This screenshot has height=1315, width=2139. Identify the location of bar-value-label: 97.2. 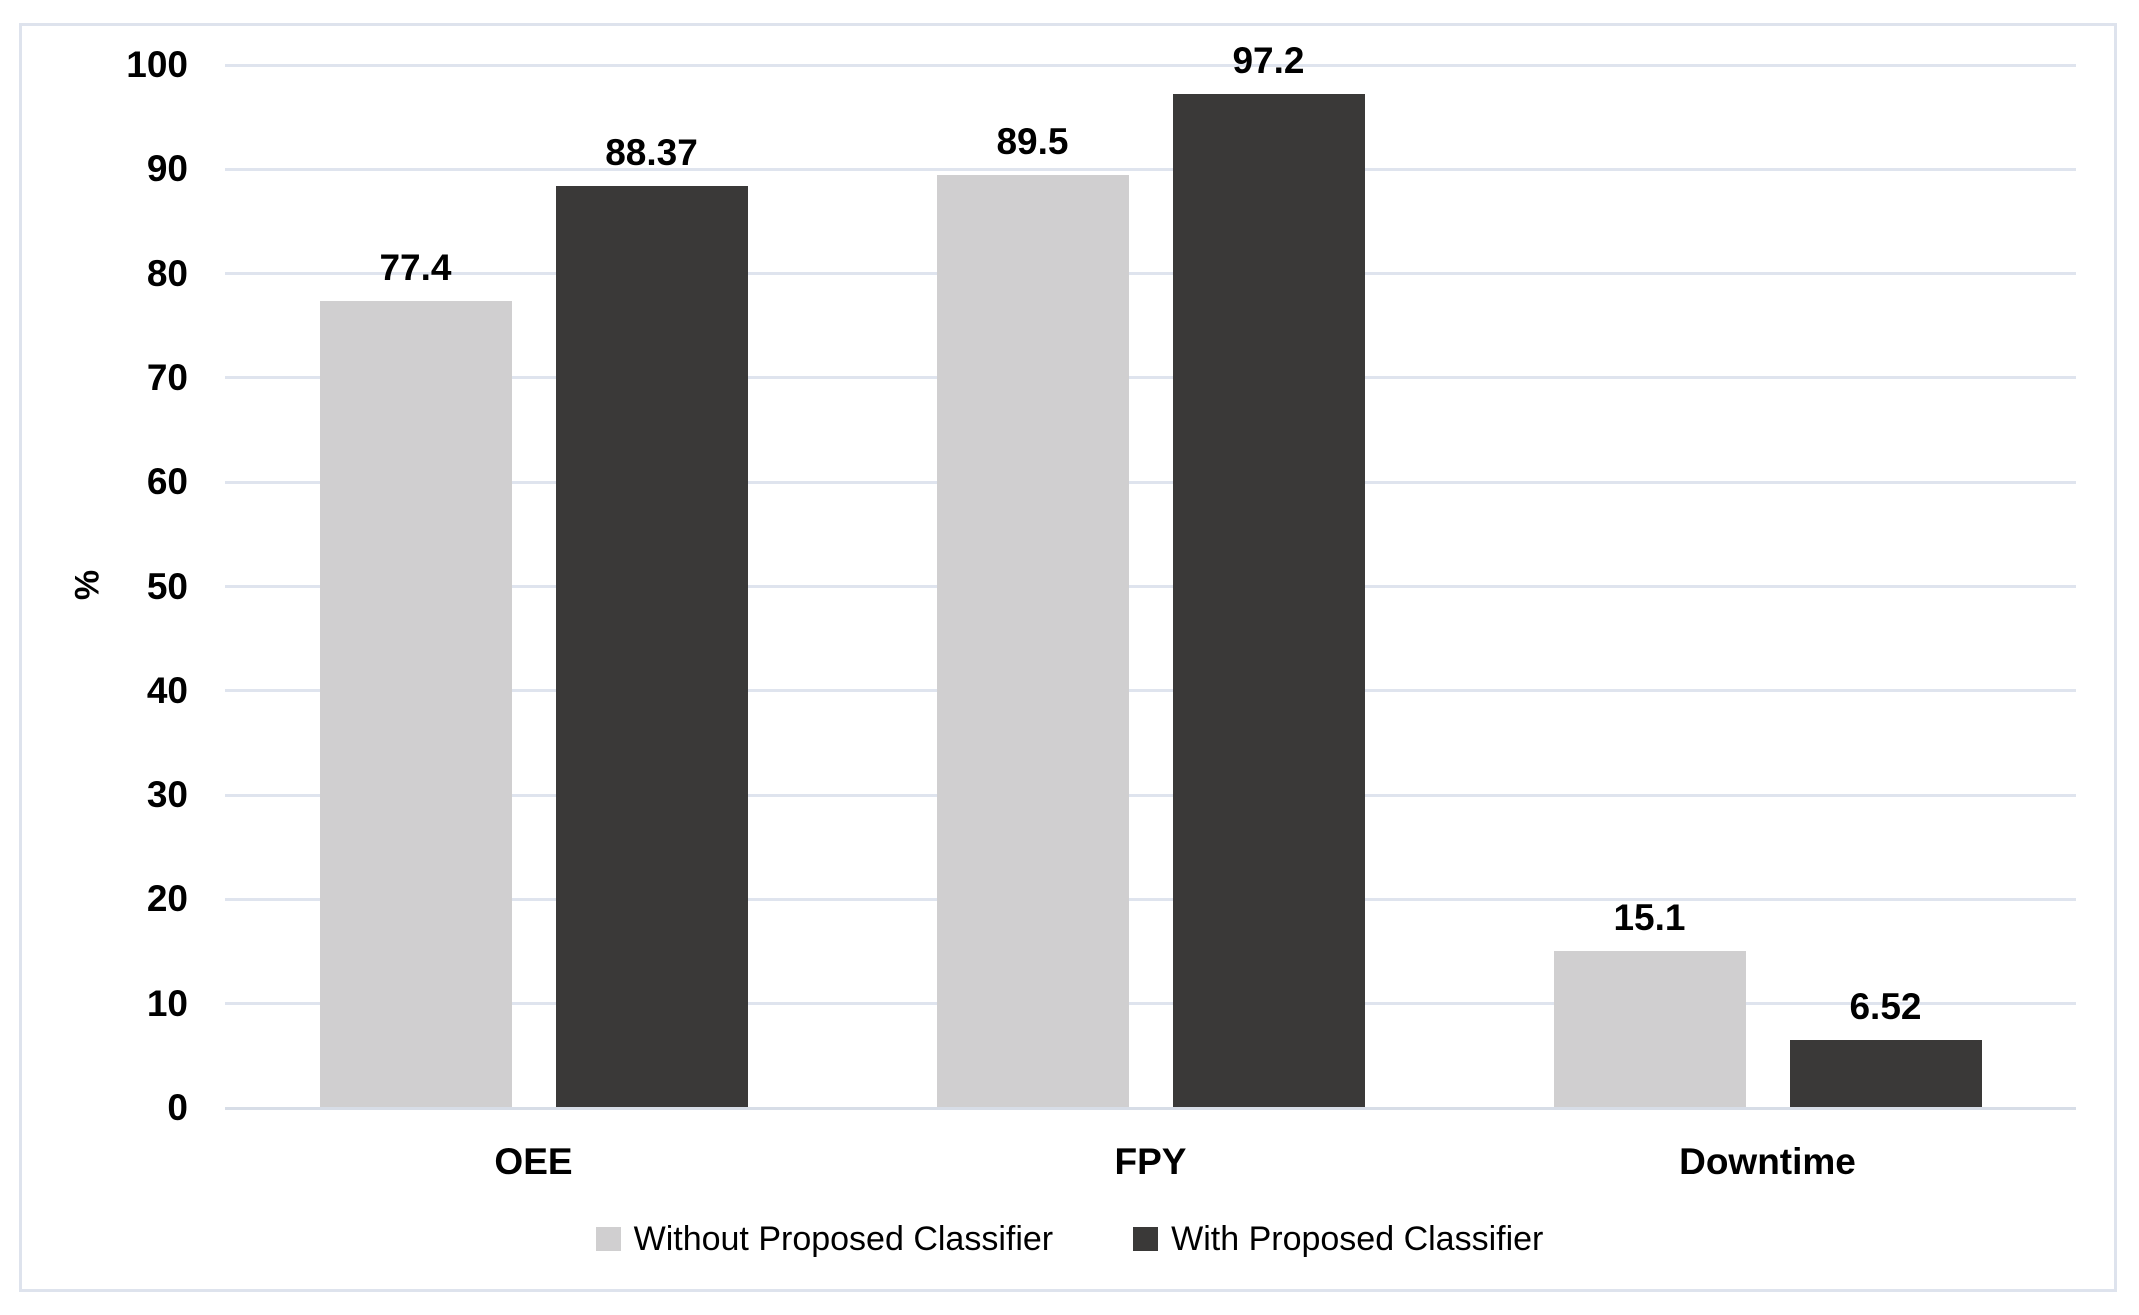
(1268, 61).